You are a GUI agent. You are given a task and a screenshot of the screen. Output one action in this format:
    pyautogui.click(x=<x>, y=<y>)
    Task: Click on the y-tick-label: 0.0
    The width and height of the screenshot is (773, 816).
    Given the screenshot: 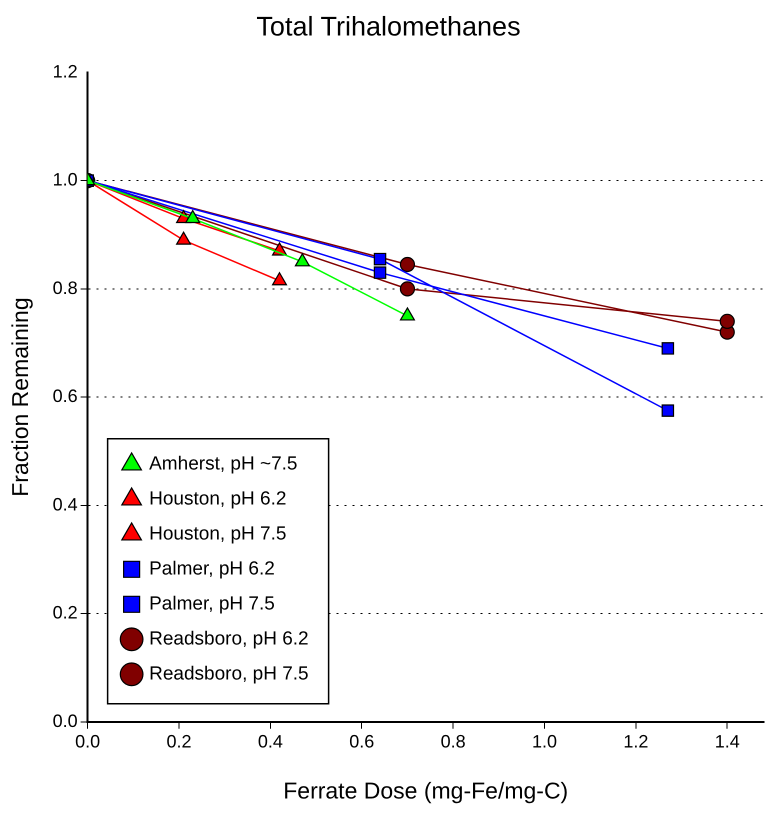 What is the action you would take?
    pyautogui.click(x=65, y=720)
    